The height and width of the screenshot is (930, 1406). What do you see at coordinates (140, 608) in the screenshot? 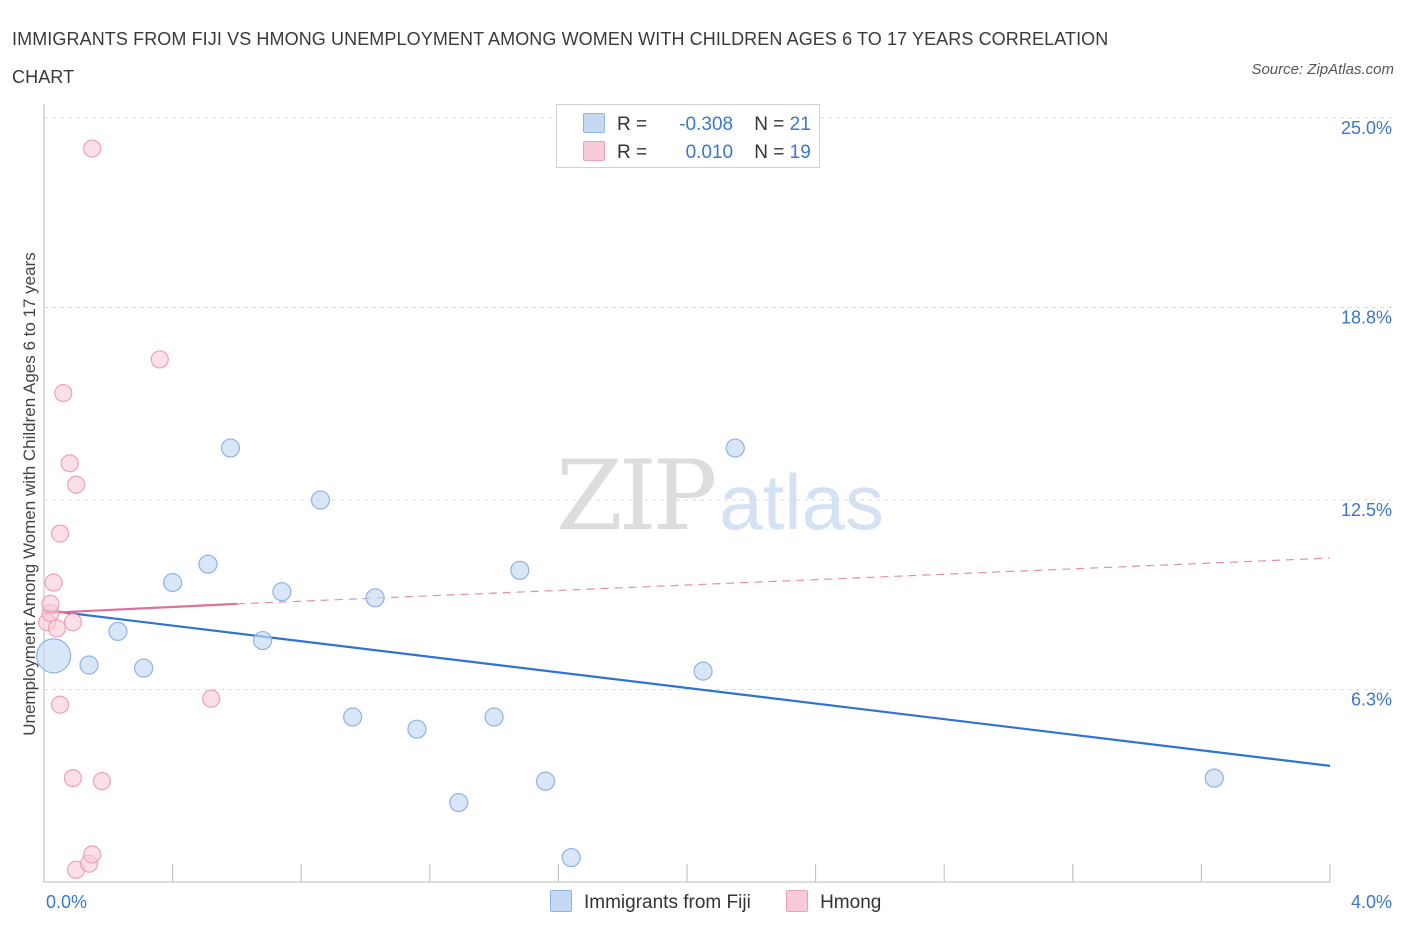
I see `hmong-trend-line` at bounding box center [140, 608].